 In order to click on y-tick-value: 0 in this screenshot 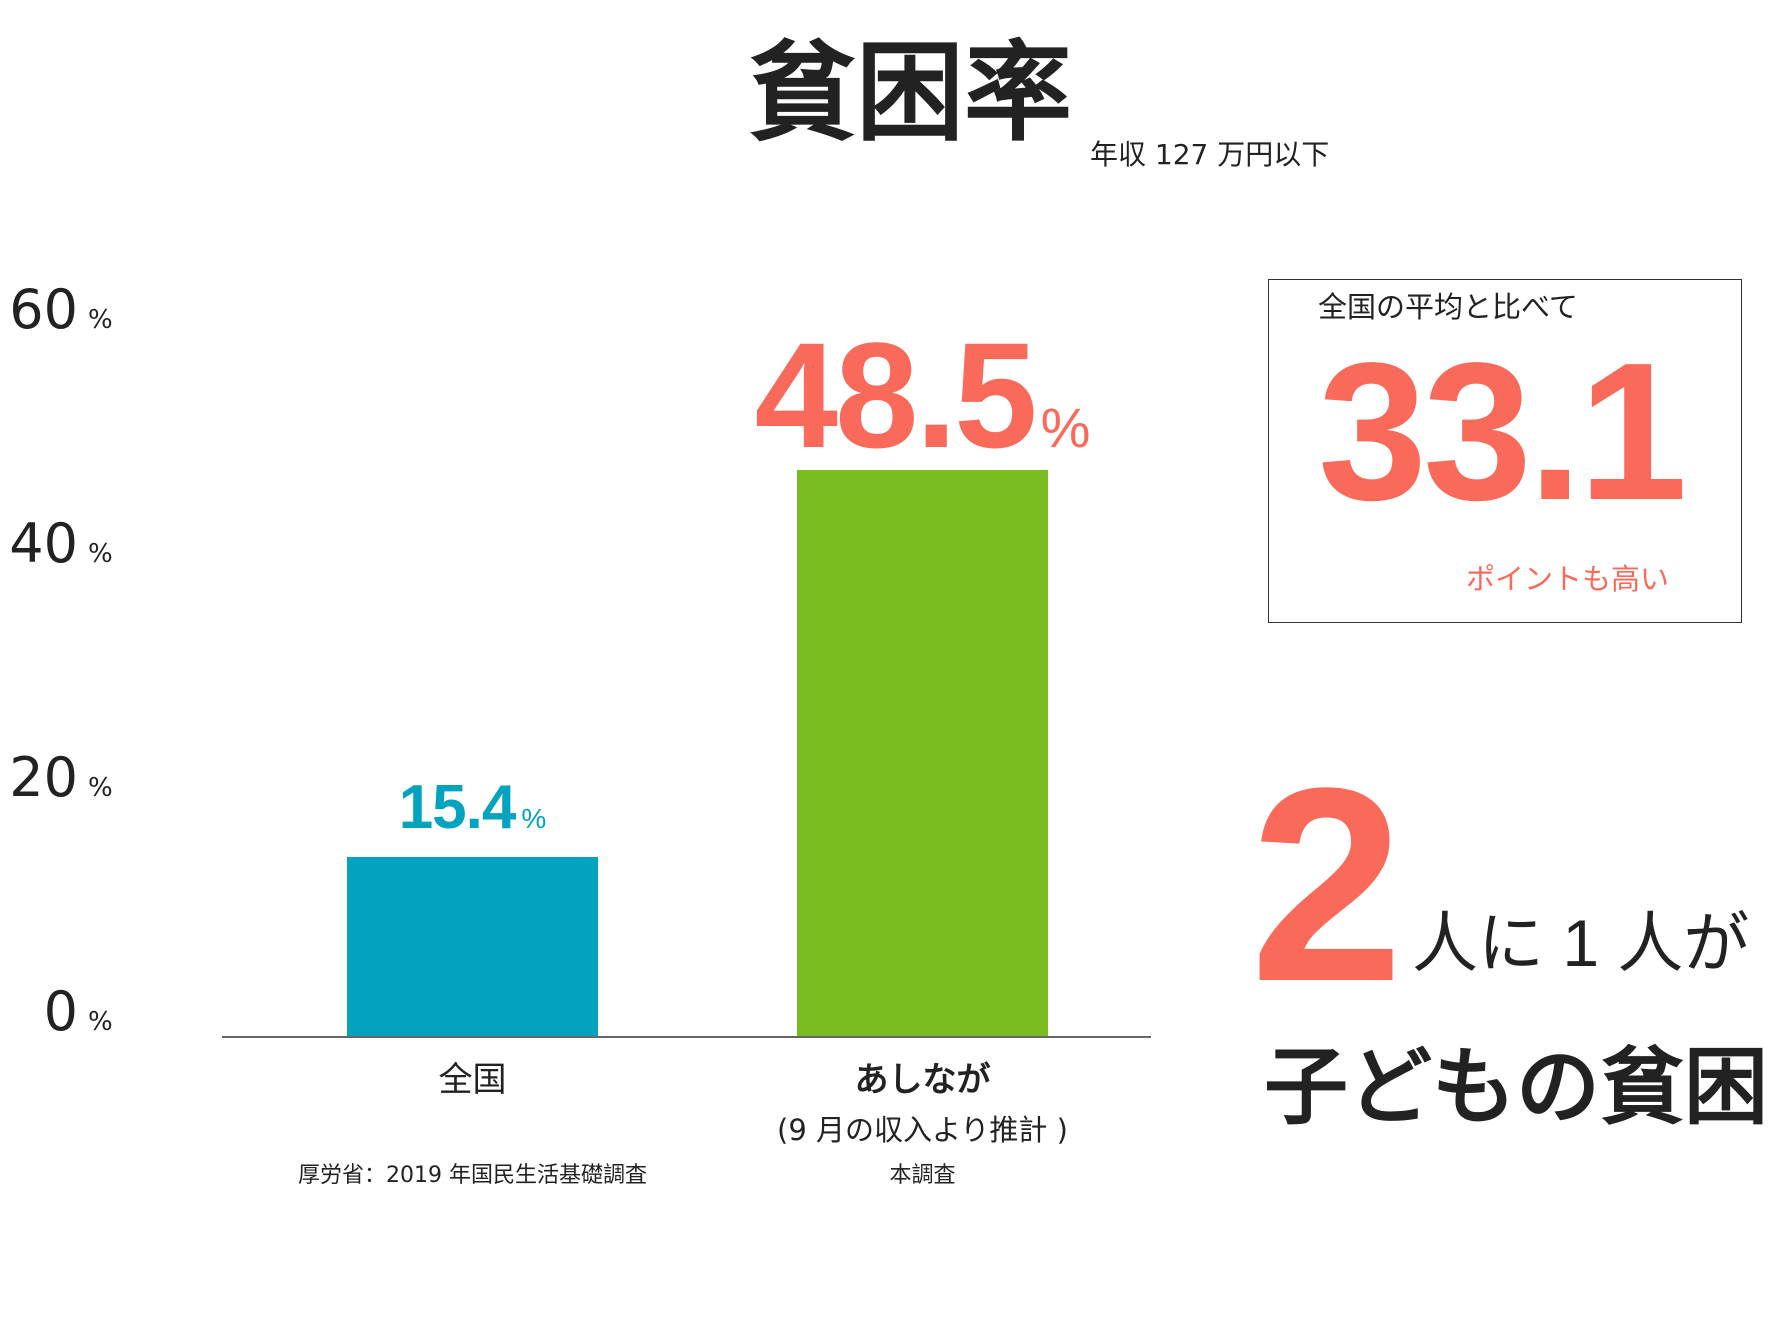, I will do `click(60, 1011)`.